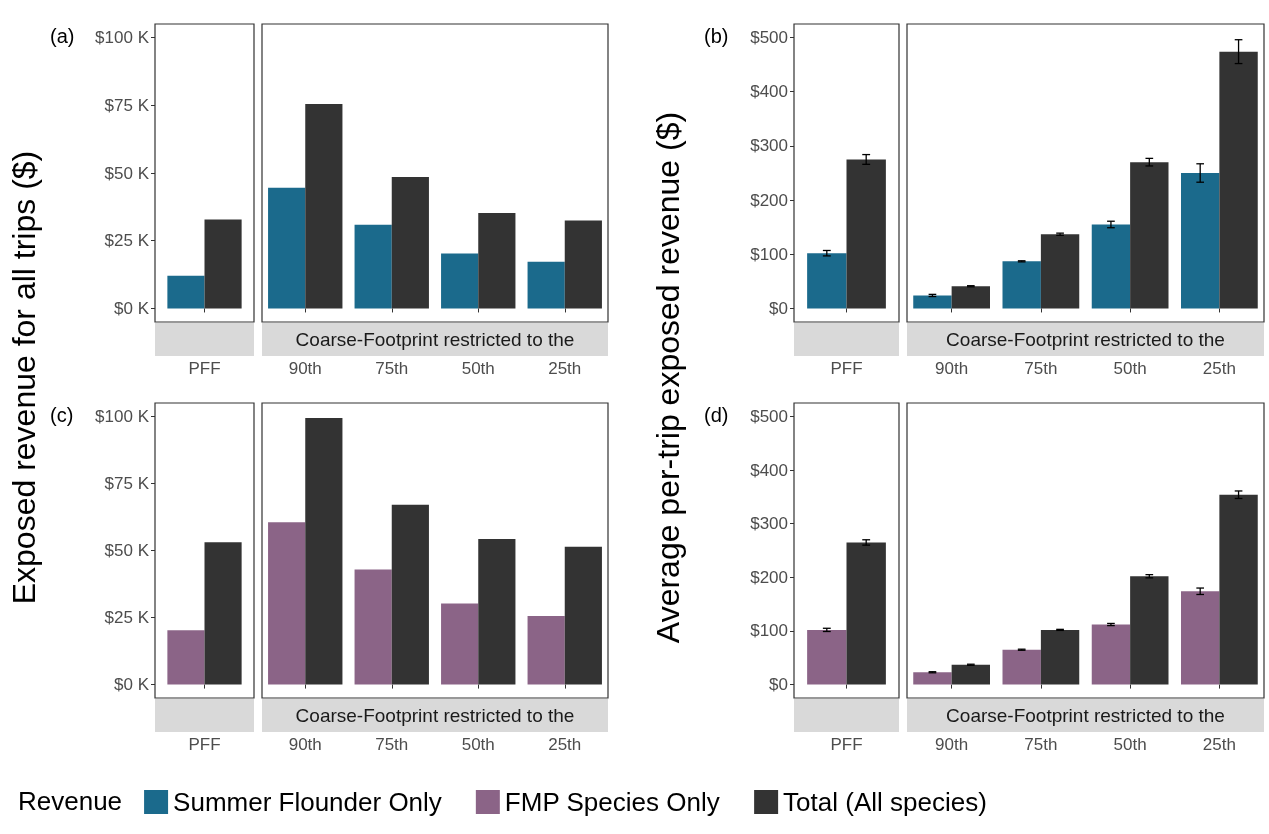 The width and height of the screenshot is (1269, 834). Describe the element at coordinates (307, 802) in the screenshot. I see `legend-label: Summer Flounder Only` at that location.